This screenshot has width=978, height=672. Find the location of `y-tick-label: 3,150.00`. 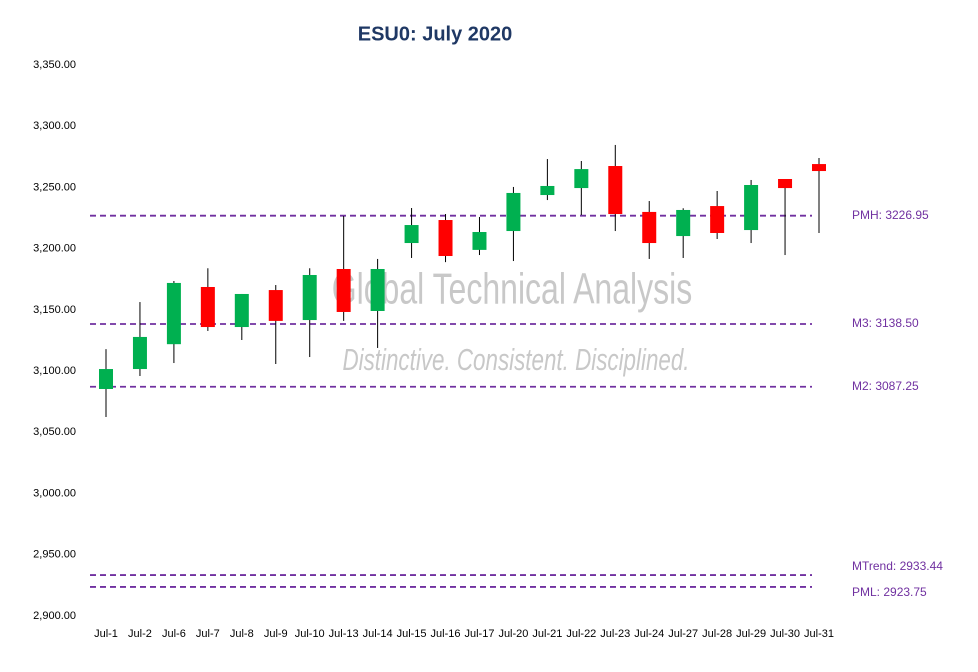

y-tick-label: 3,150.00 is located at coordinates (54, 310).